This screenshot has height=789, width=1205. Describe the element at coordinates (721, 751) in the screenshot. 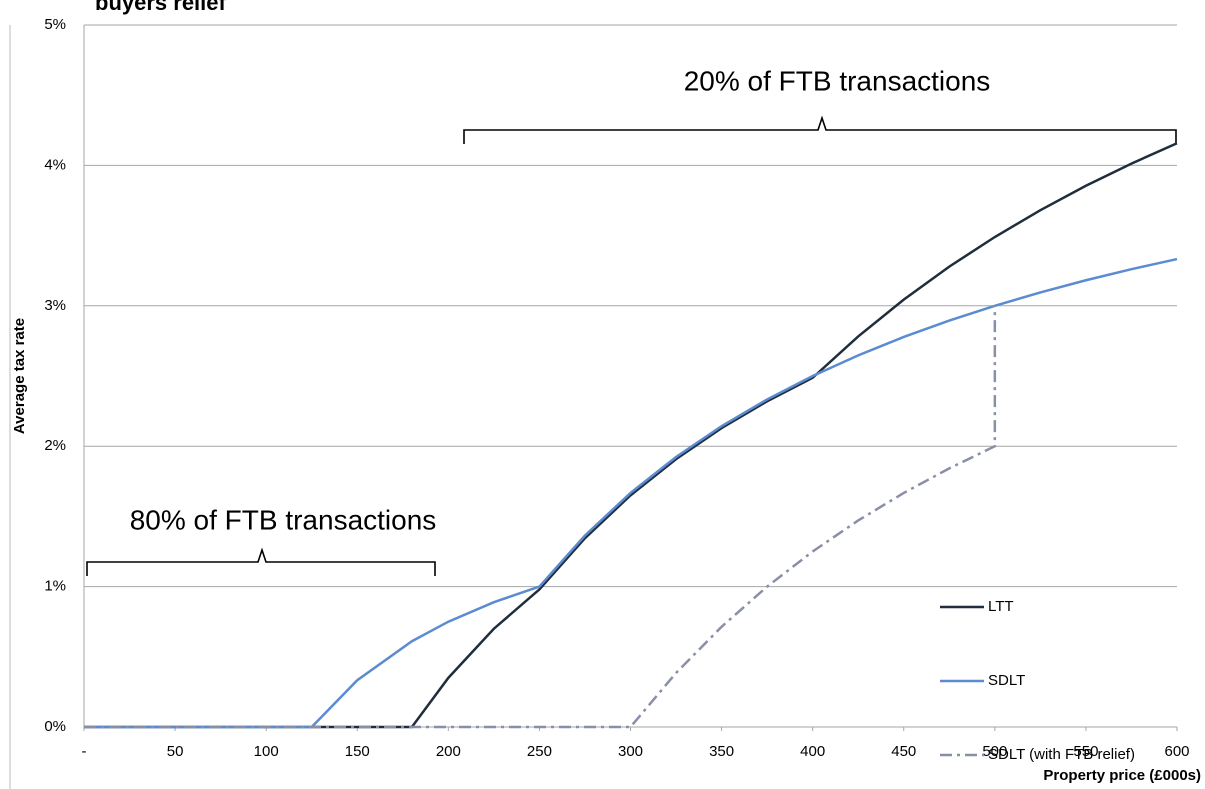

I see `x-tick-label: 350` at that location.